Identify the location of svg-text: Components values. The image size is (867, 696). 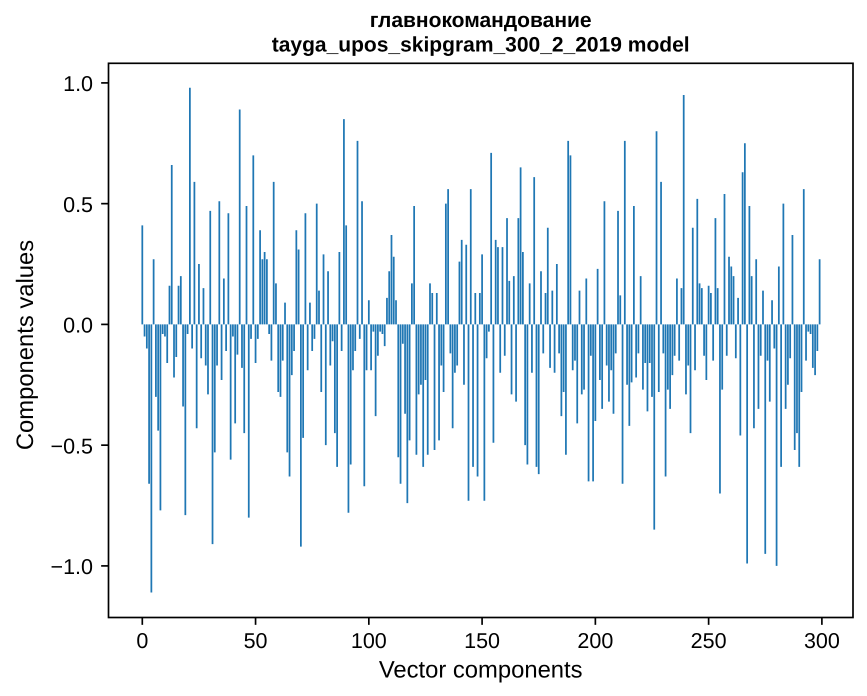
(25, 345).